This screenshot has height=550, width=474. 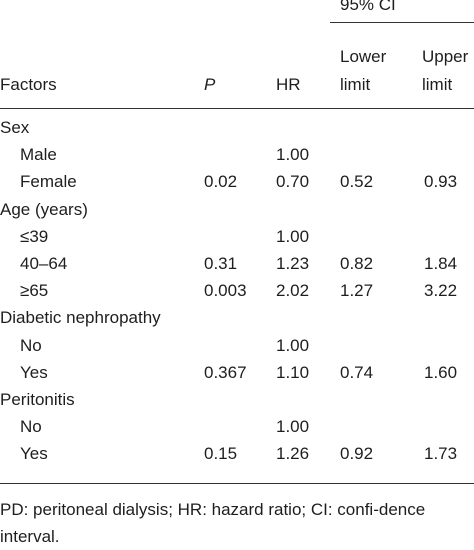 What do you see at coordinates (437, 84) in the screenshot?
I see `upper-limit-header-line2: limit` at bounding box center [437, 84].